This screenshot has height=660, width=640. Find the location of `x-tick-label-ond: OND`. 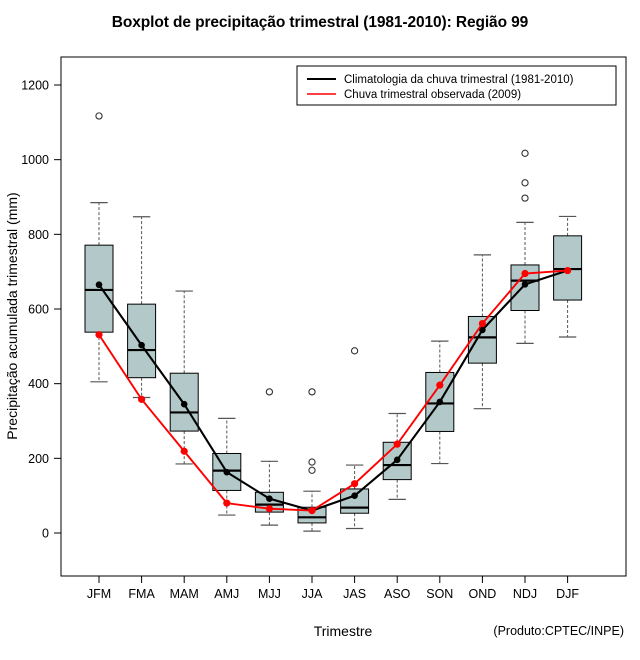

x-tick-label-ond: OND is located at coordinates (483, 594).